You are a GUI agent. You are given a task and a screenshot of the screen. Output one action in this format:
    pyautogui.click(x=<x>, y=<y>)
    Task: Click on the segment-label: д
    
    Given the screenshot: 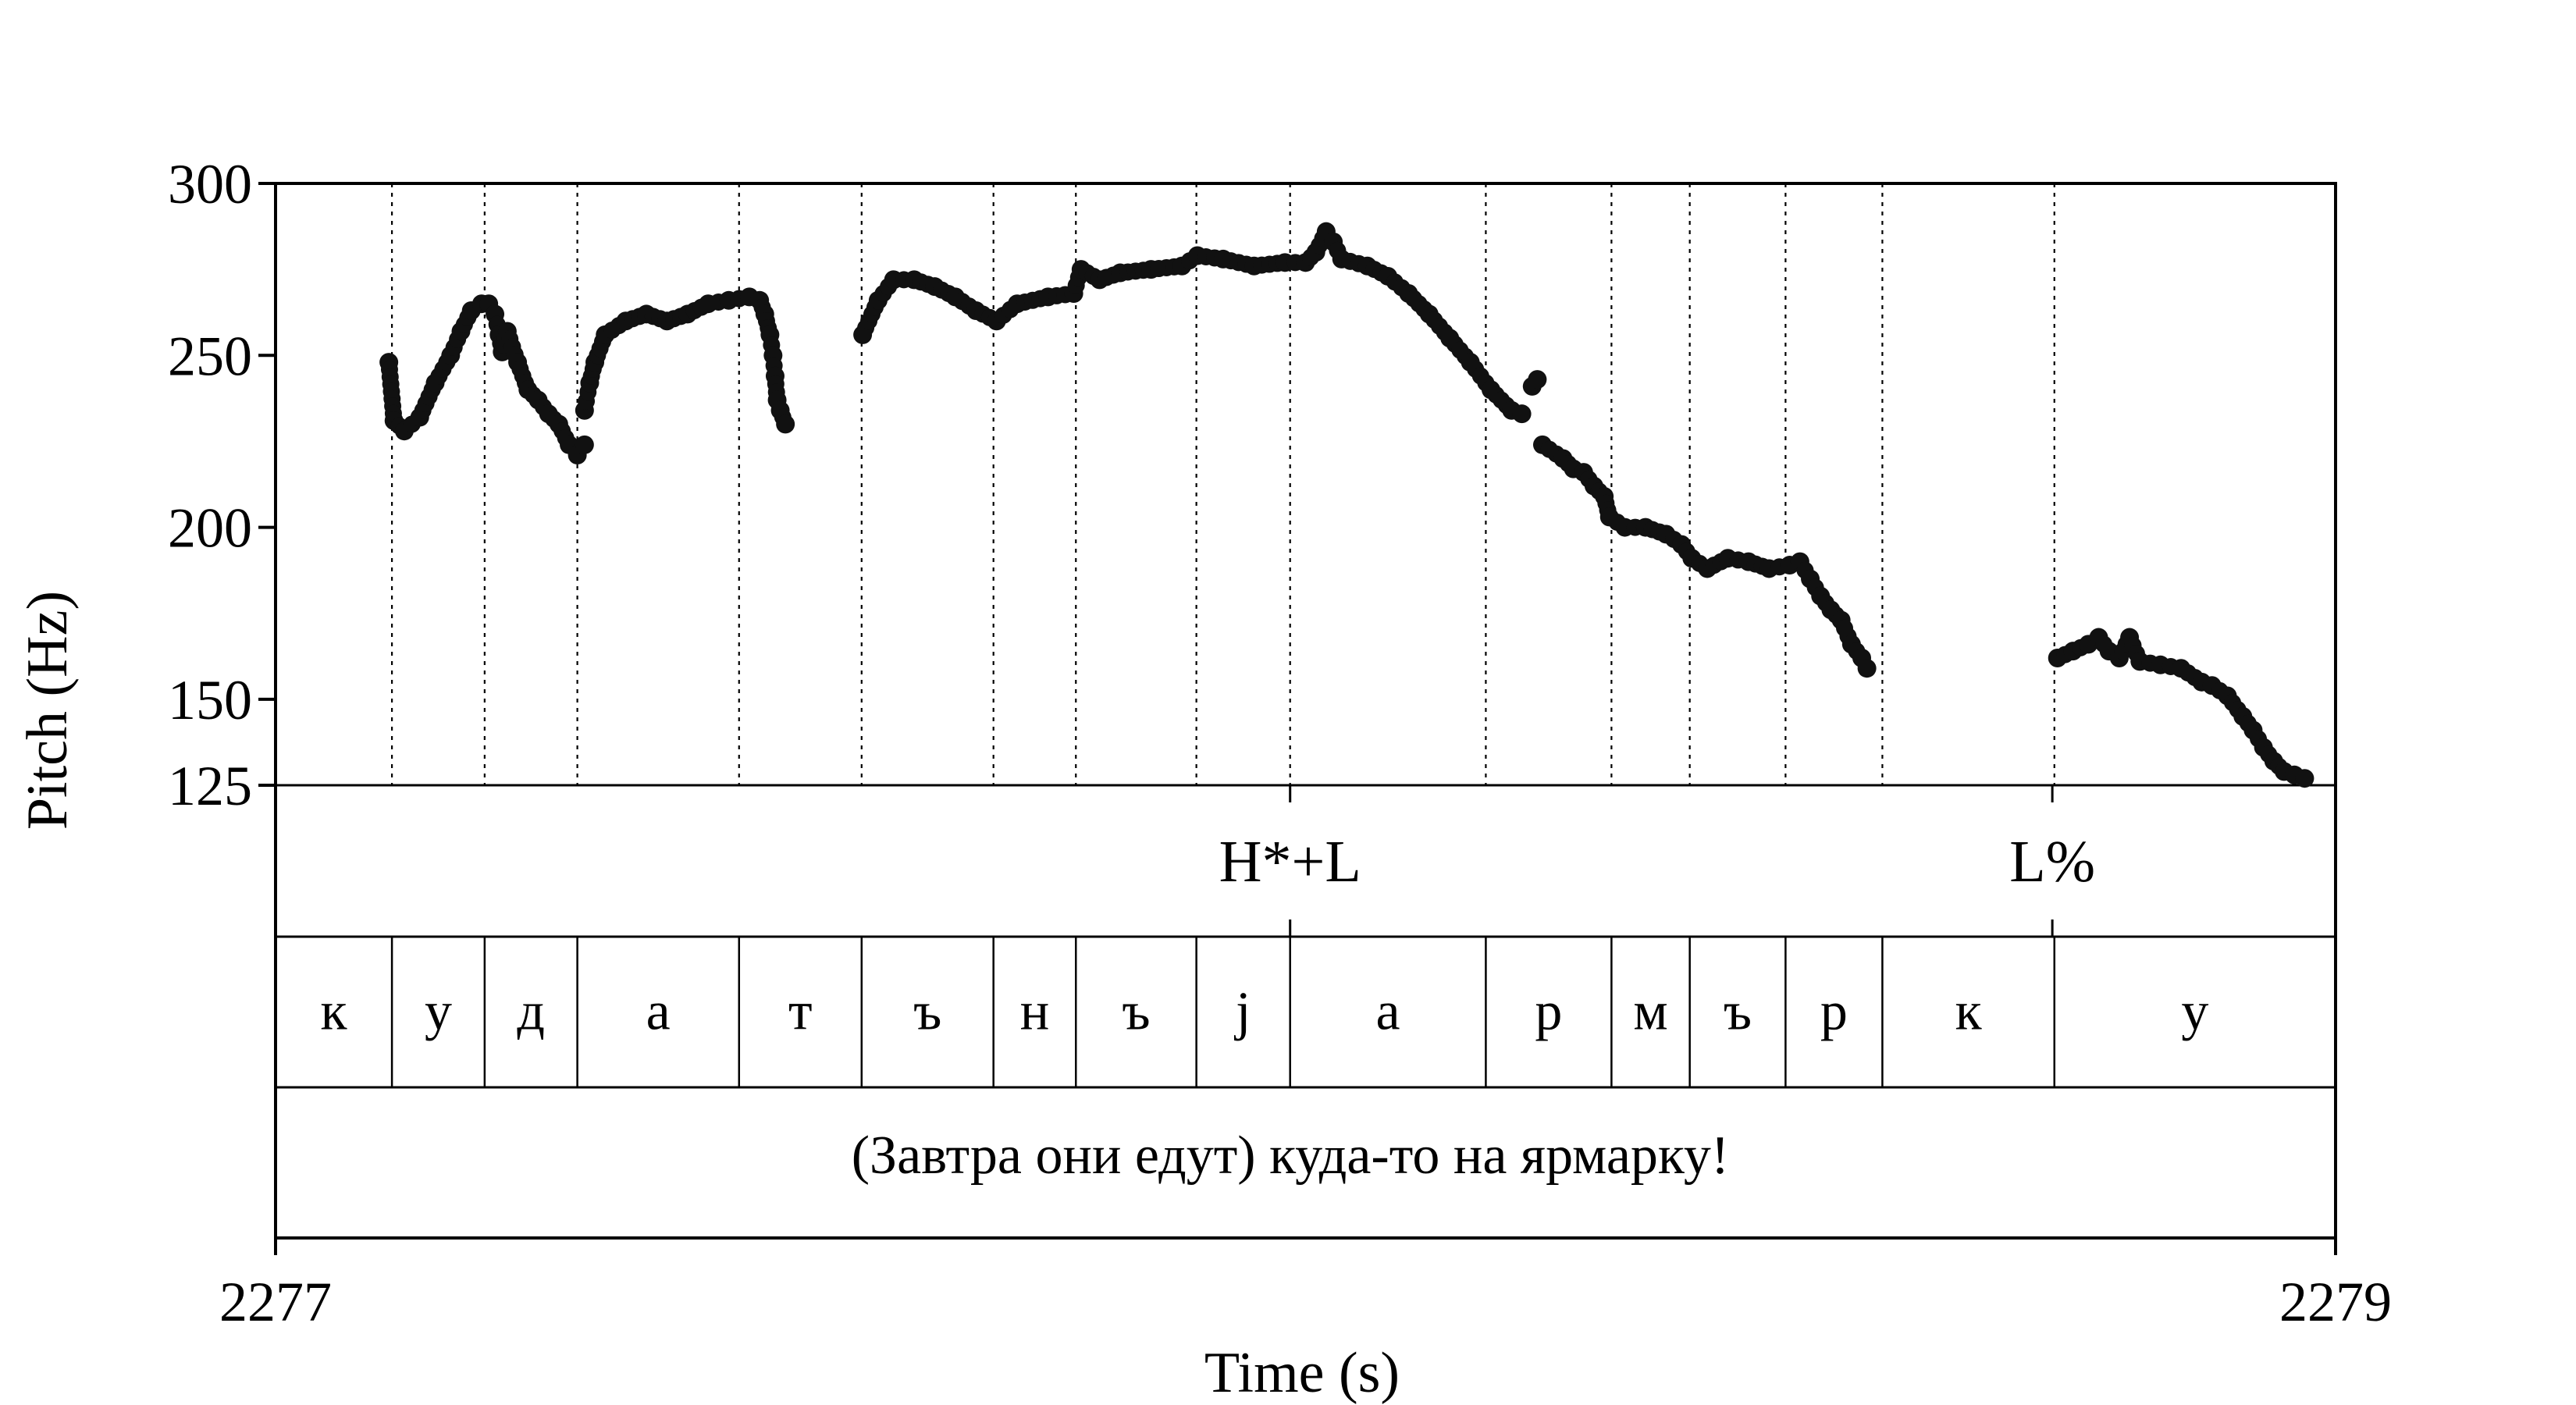 What is the action you would take?
    pyautogui.click(x=531, y=1012)
    